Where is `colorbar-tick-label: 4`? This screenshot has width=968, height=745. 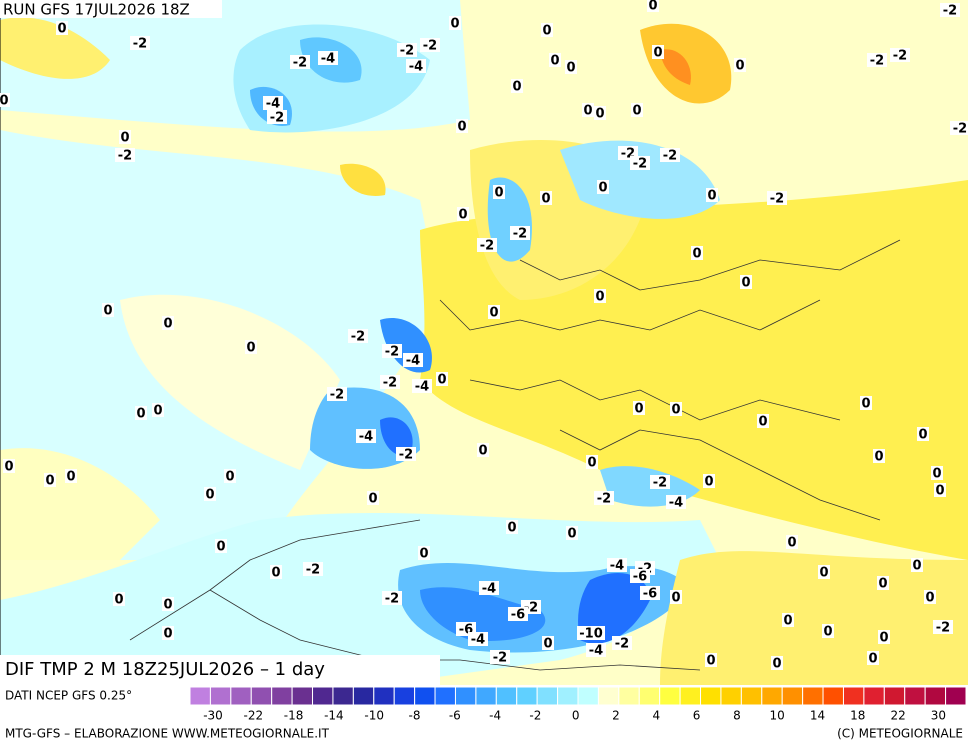
colorbar-tick-label: 4 is located at coordinates (656, 716).